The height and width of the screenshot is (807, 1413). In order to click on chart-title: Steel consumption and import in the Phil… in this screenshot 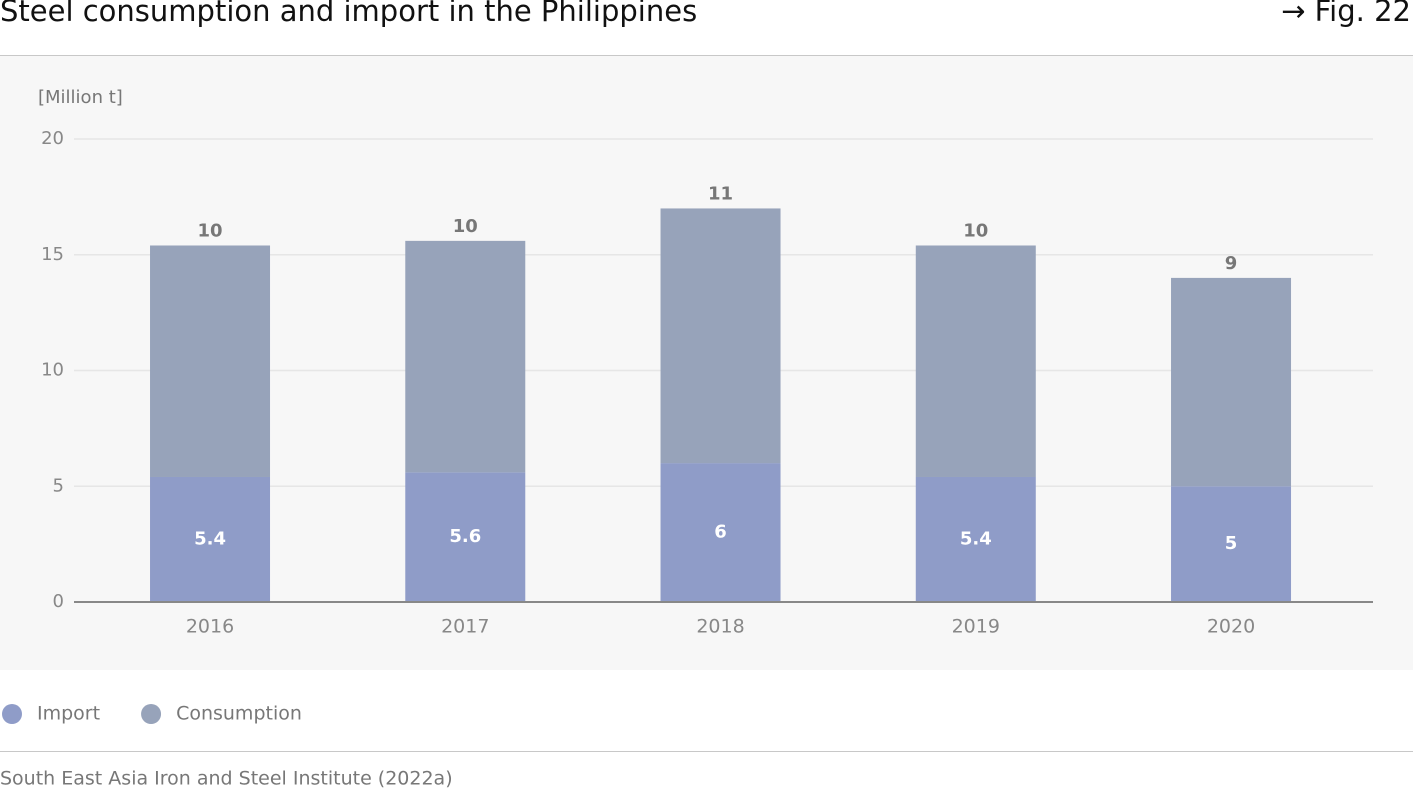, I will do `click(348, 14)`.